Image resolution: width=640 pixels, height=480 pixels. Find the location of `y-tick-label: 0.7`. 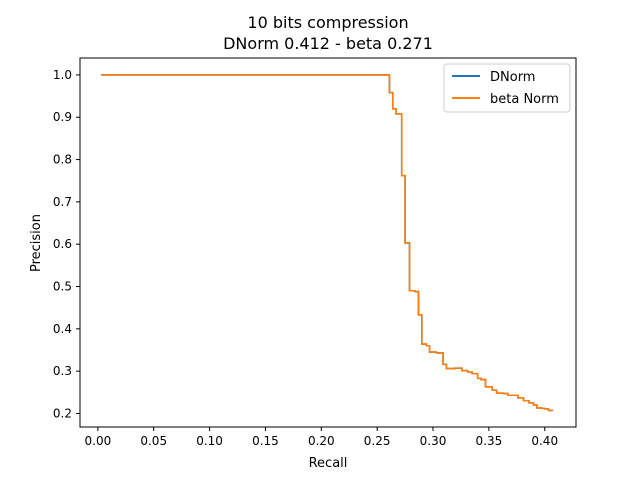

y-tick-label: 0.7 is located at coordinates (62, 202).